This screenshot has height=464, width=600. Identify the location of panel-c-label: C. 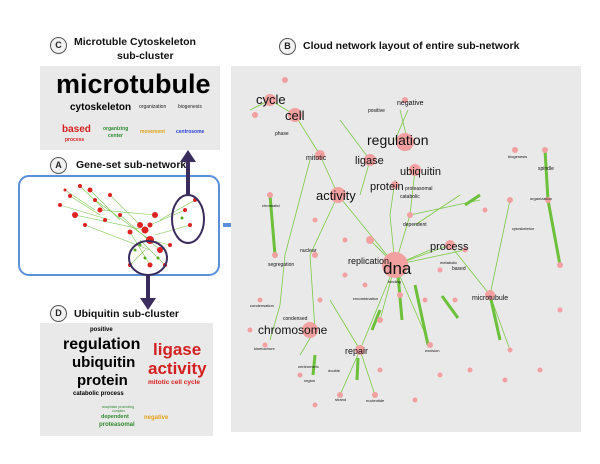
(58, 45).